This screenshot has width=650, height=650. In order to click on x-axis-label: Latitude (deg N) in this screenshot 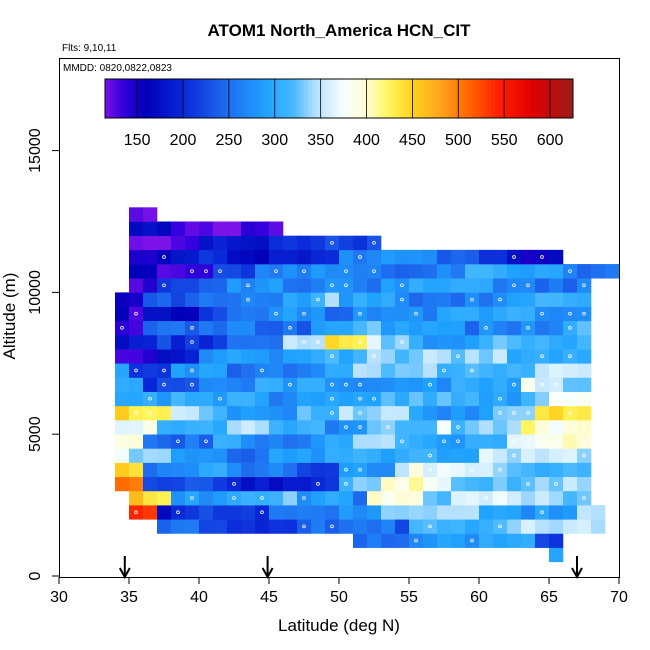, I will do `click(339, 625)`.